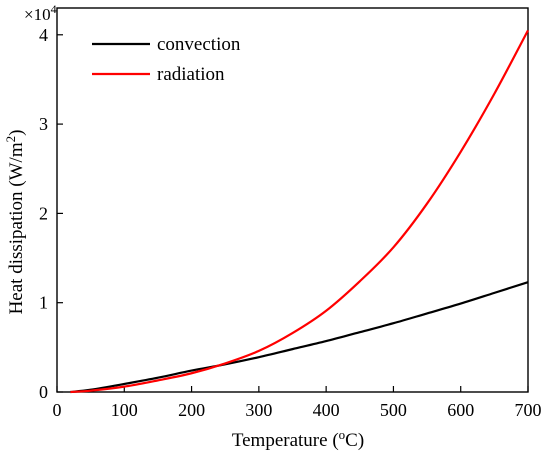 The image size is (550, 456). Describe the element at coordinates (43, 303) in the screenshot. I see `y-tick-label: 1` at that location.